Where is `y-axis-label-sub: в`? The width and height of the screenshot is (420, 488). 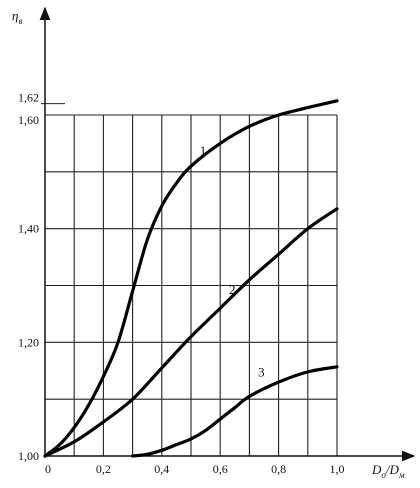 y-axis-label-sub: в is located at coordinates (20, 21).